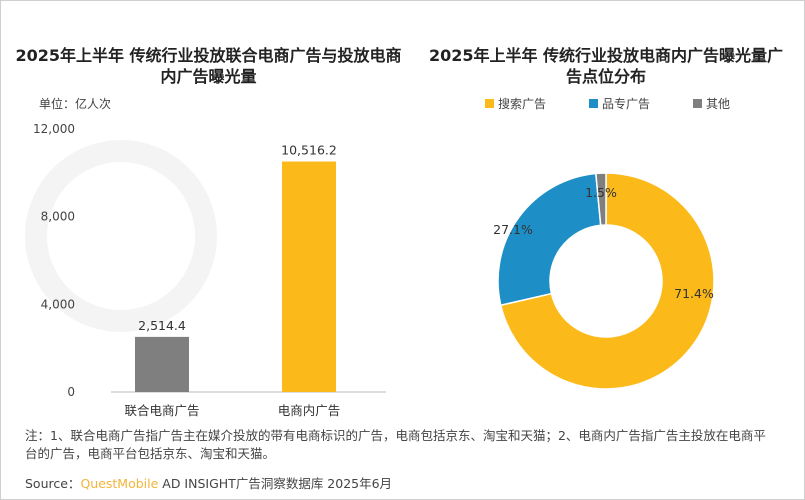 The image size is (805, 500). What do you see at coordinates (718, 104) in the screenshot?
I see `legend-label: 其他` at bounding box center [718, 104].